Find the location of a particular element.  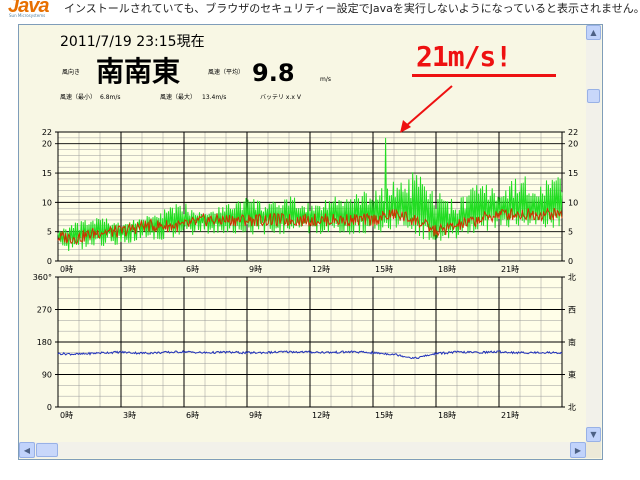

horizontal-scrollbar: ◀ ▶ is located at coordinates (302, 450).